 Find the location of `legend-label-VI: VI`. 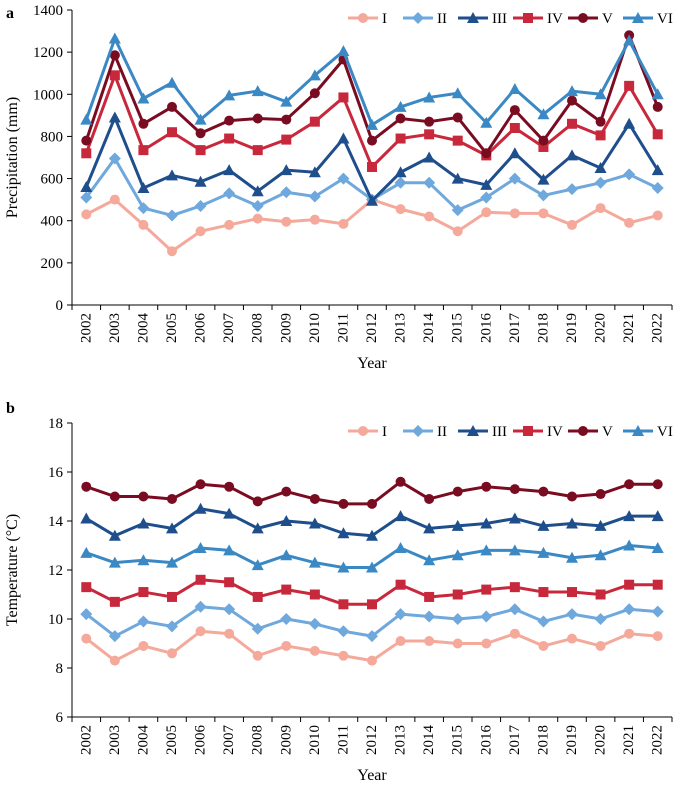

legend-label-VI: VI is located at coordinates (665, 432).